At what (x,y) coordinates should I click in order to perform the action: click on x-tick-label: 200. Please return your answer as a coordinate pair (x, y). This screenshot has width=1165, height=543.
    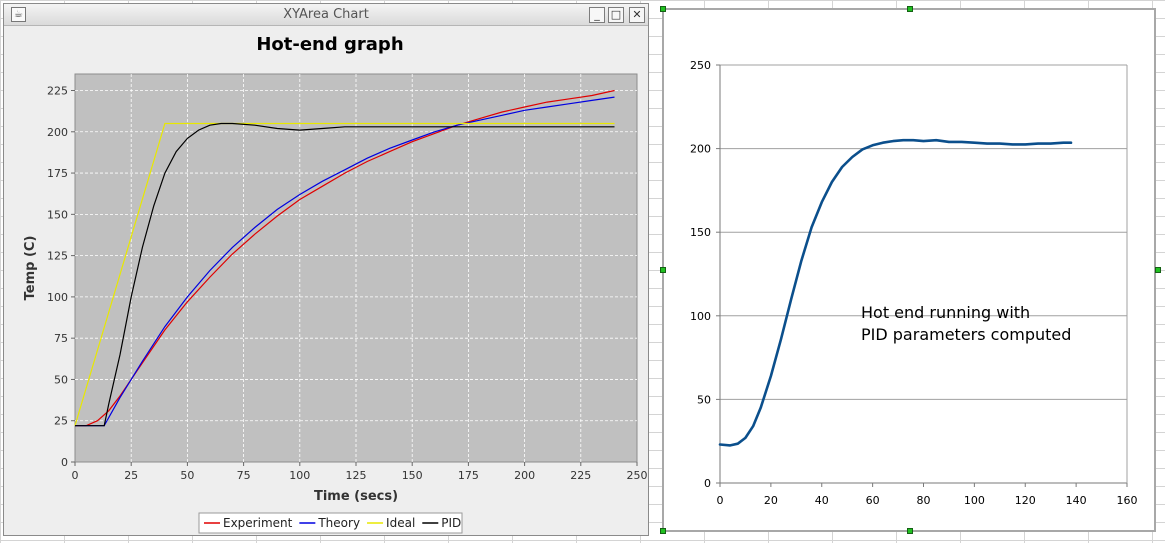
    Looking at the image, I should click on (524, 475).